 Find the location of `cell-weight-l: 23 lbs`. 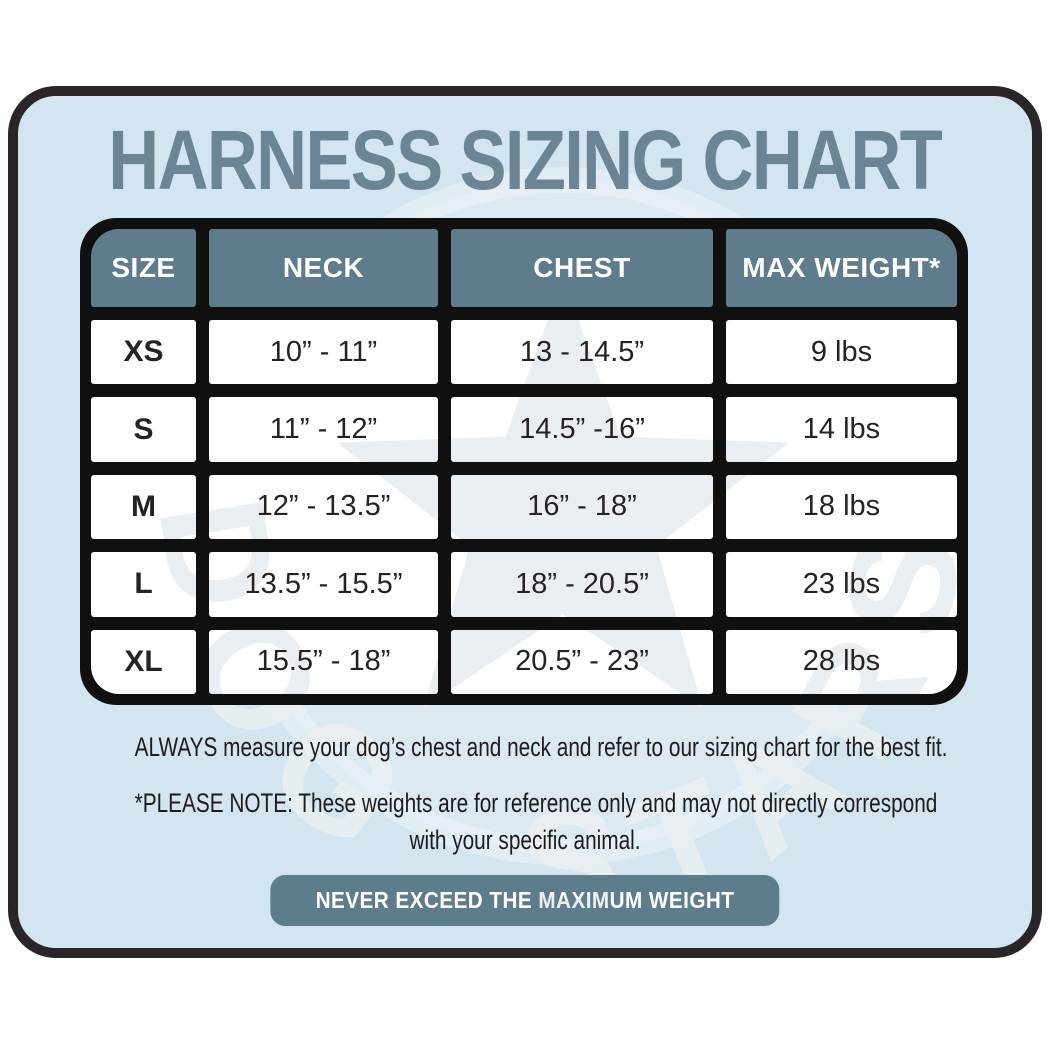

cell-weight-l: 23 lbs is located at coordinates (841, 584).